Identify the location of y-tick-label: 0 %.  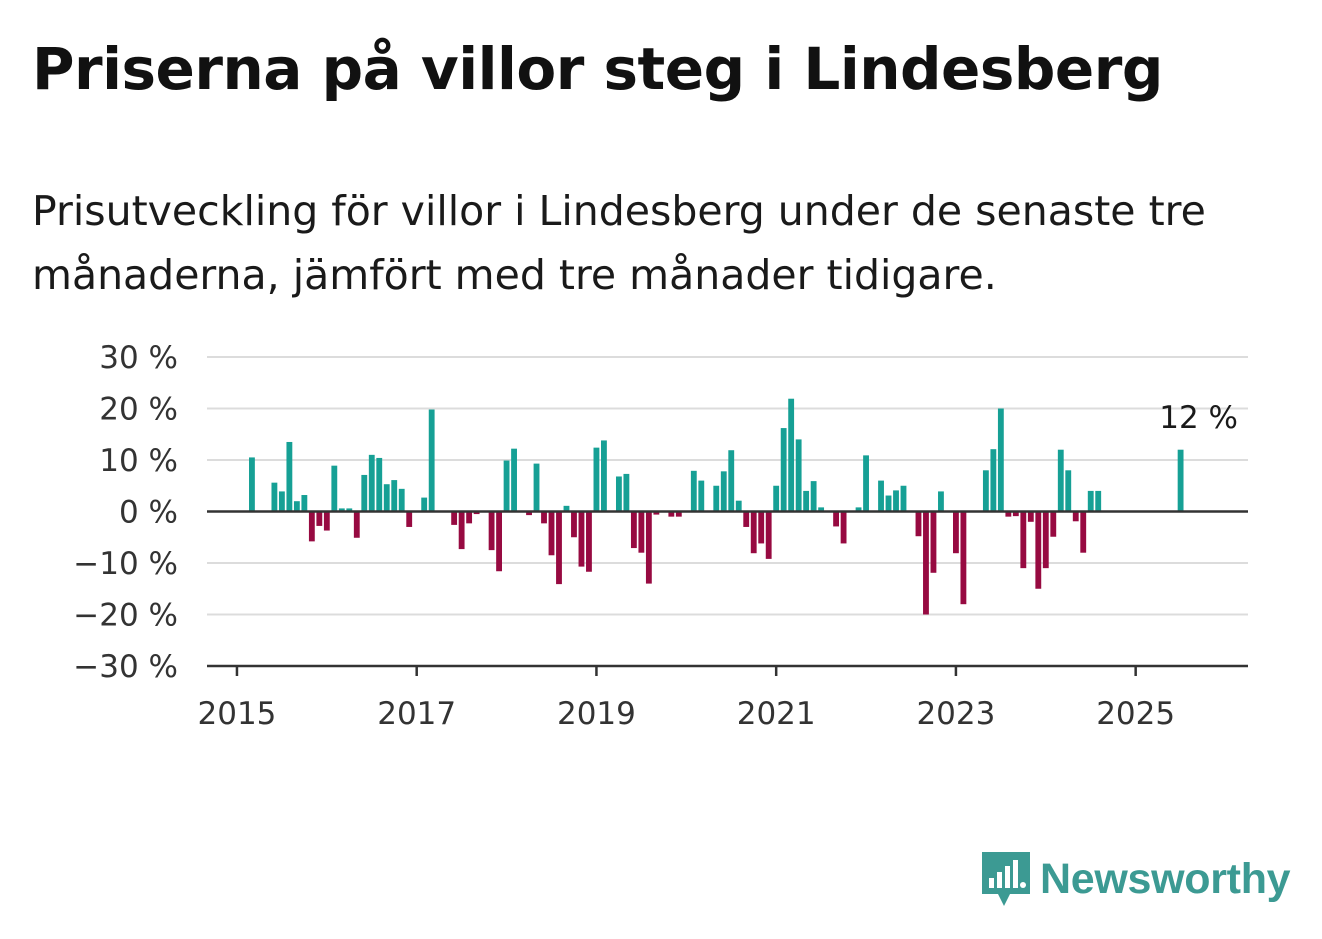
(148, 513).